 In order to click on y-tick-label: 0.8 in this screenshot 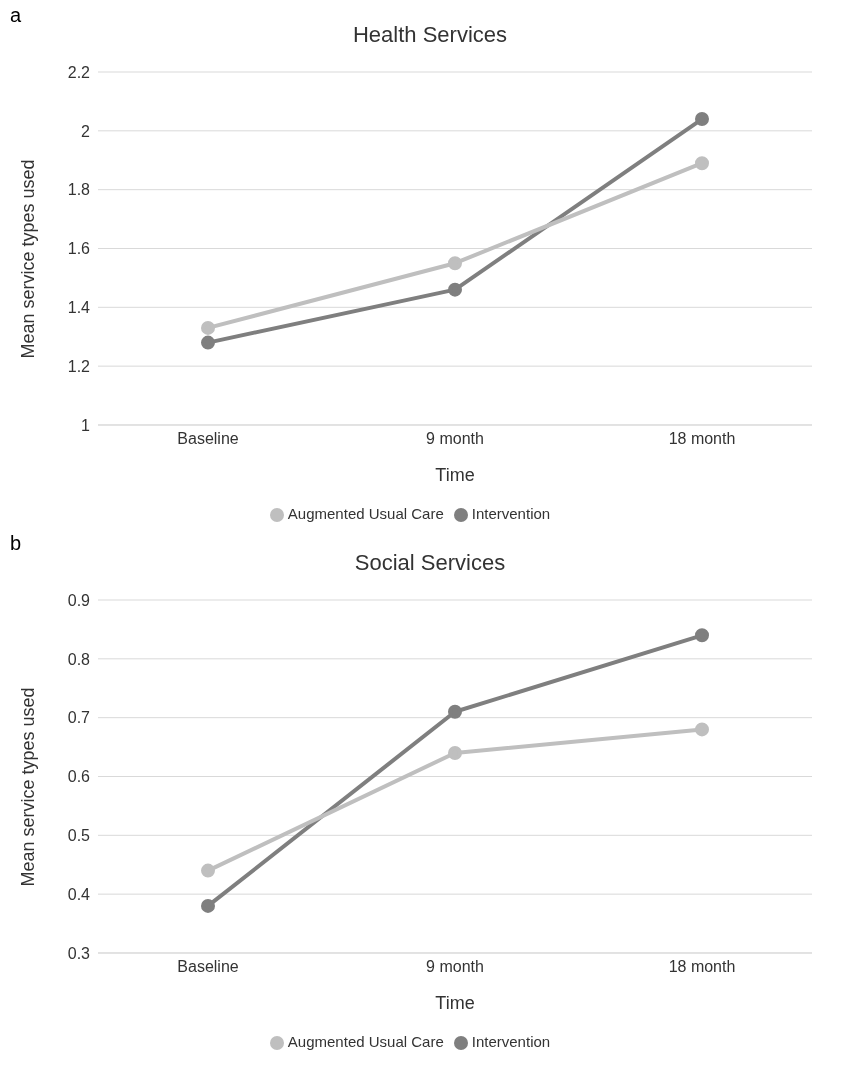, I will do `click(79, 659)`.